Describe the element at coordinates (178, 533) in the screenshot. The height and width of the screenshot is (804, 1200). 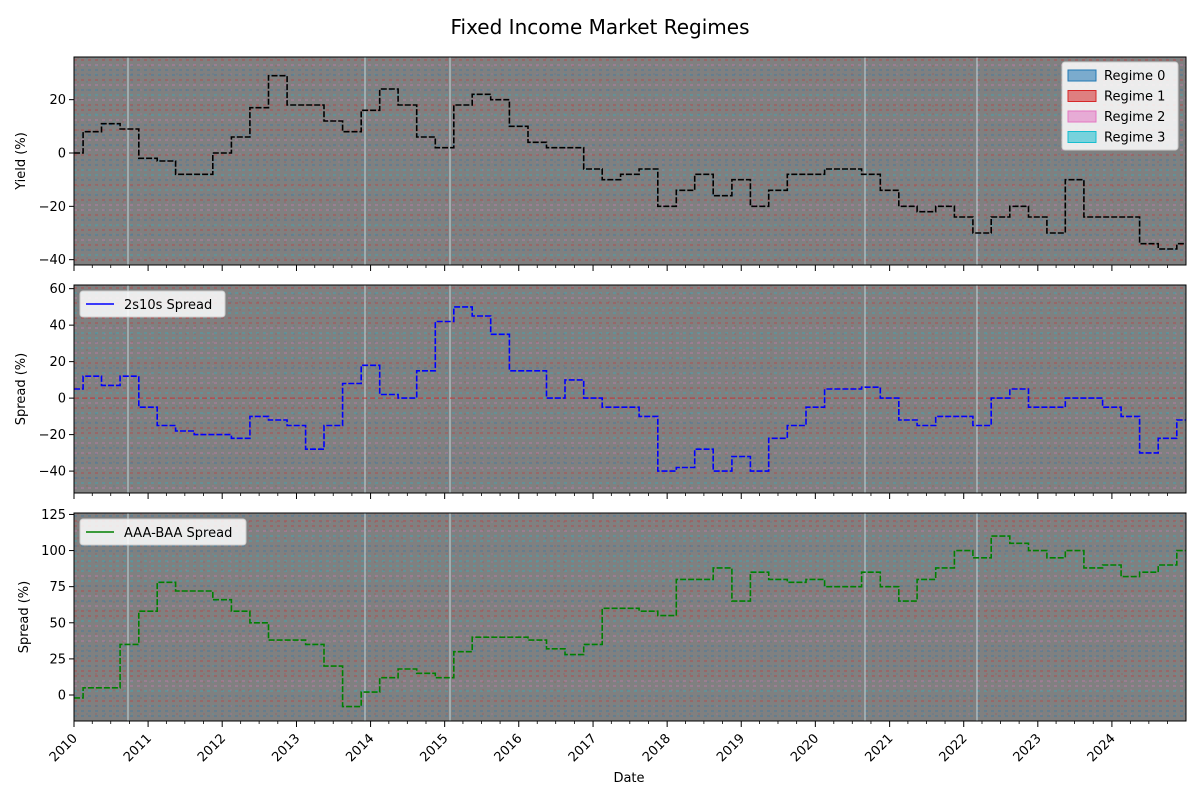
I see `legend-entry: AAA-BAA Spread` at that location.